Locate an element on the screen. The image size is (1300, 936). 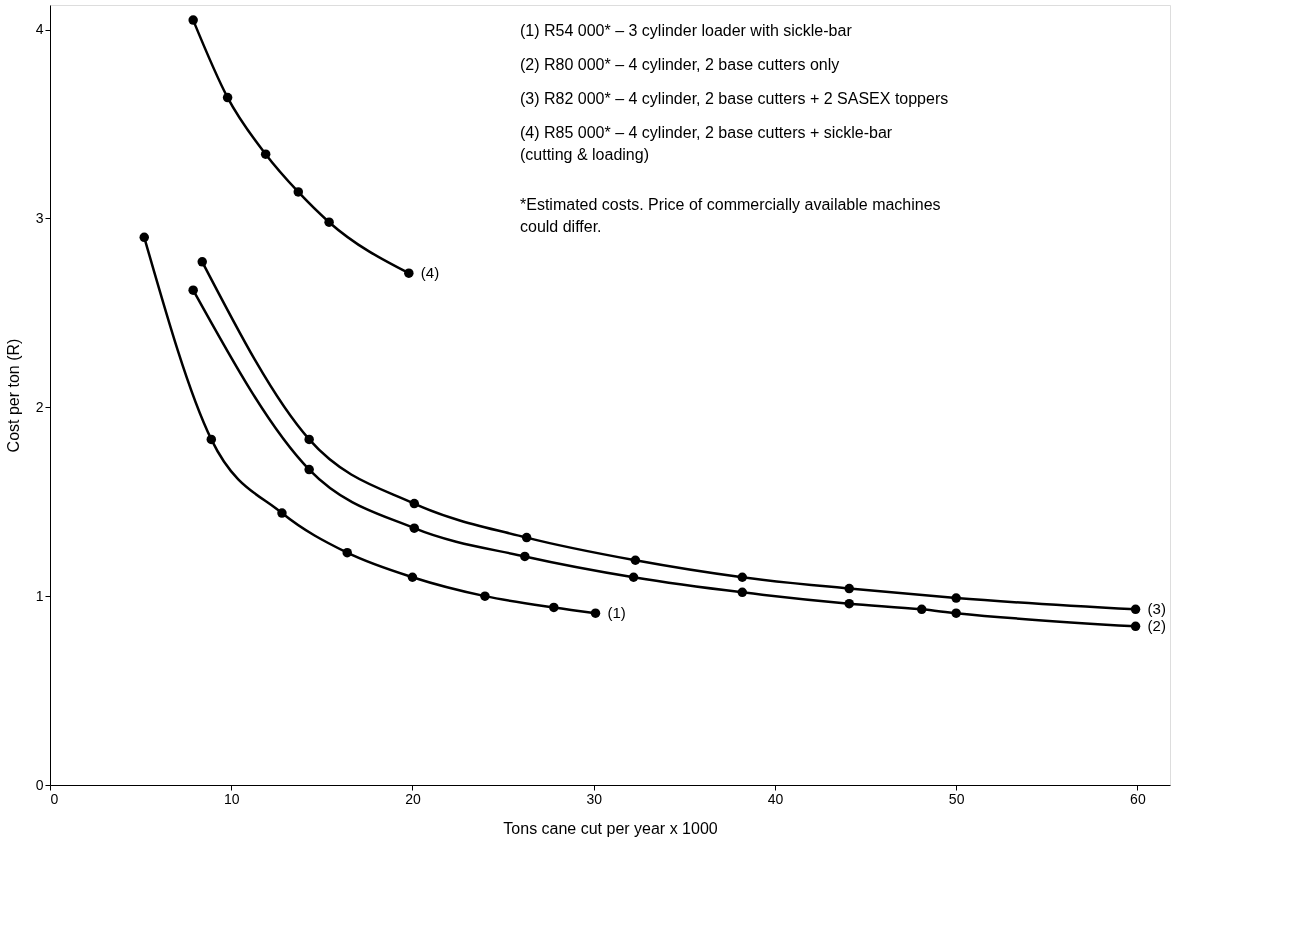
series-label: (3) is located at coordinates (1156, 609).